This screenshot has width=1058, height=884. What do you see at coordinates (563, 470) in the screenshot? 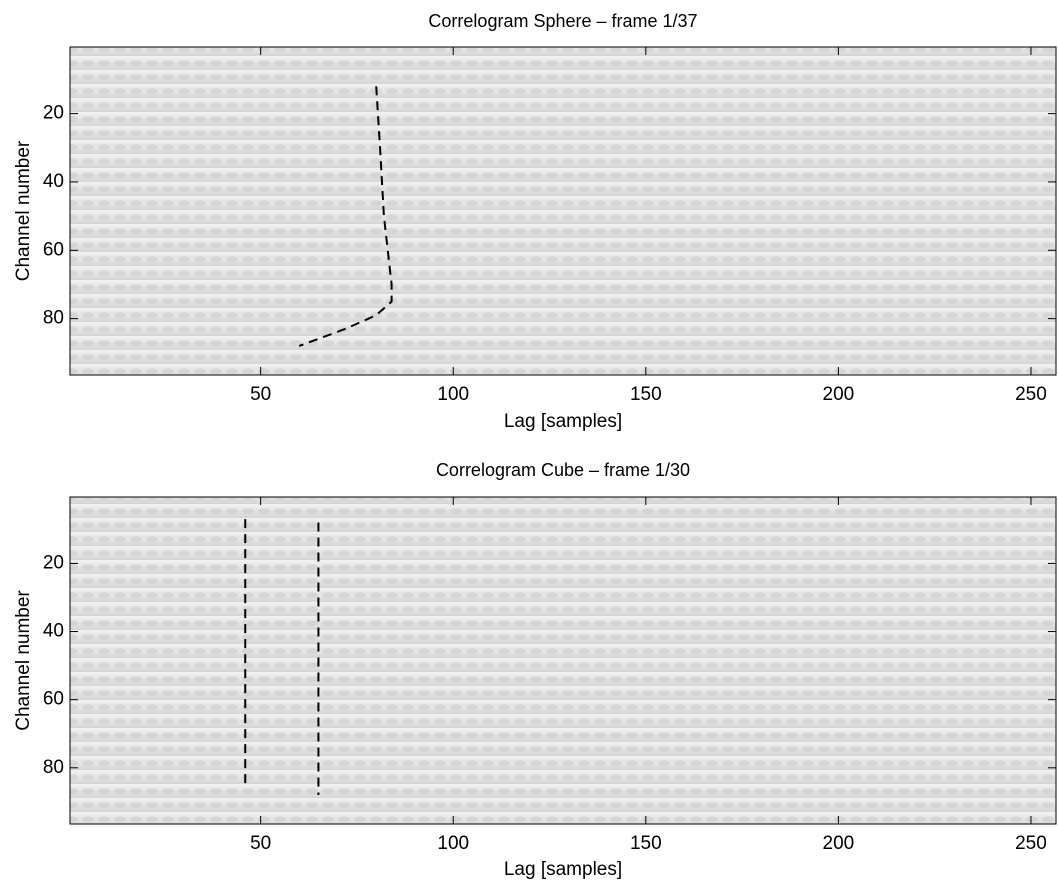
I see `chart-title: Correlogram Cube – frame 1/30` at bounding box center [563, 470].